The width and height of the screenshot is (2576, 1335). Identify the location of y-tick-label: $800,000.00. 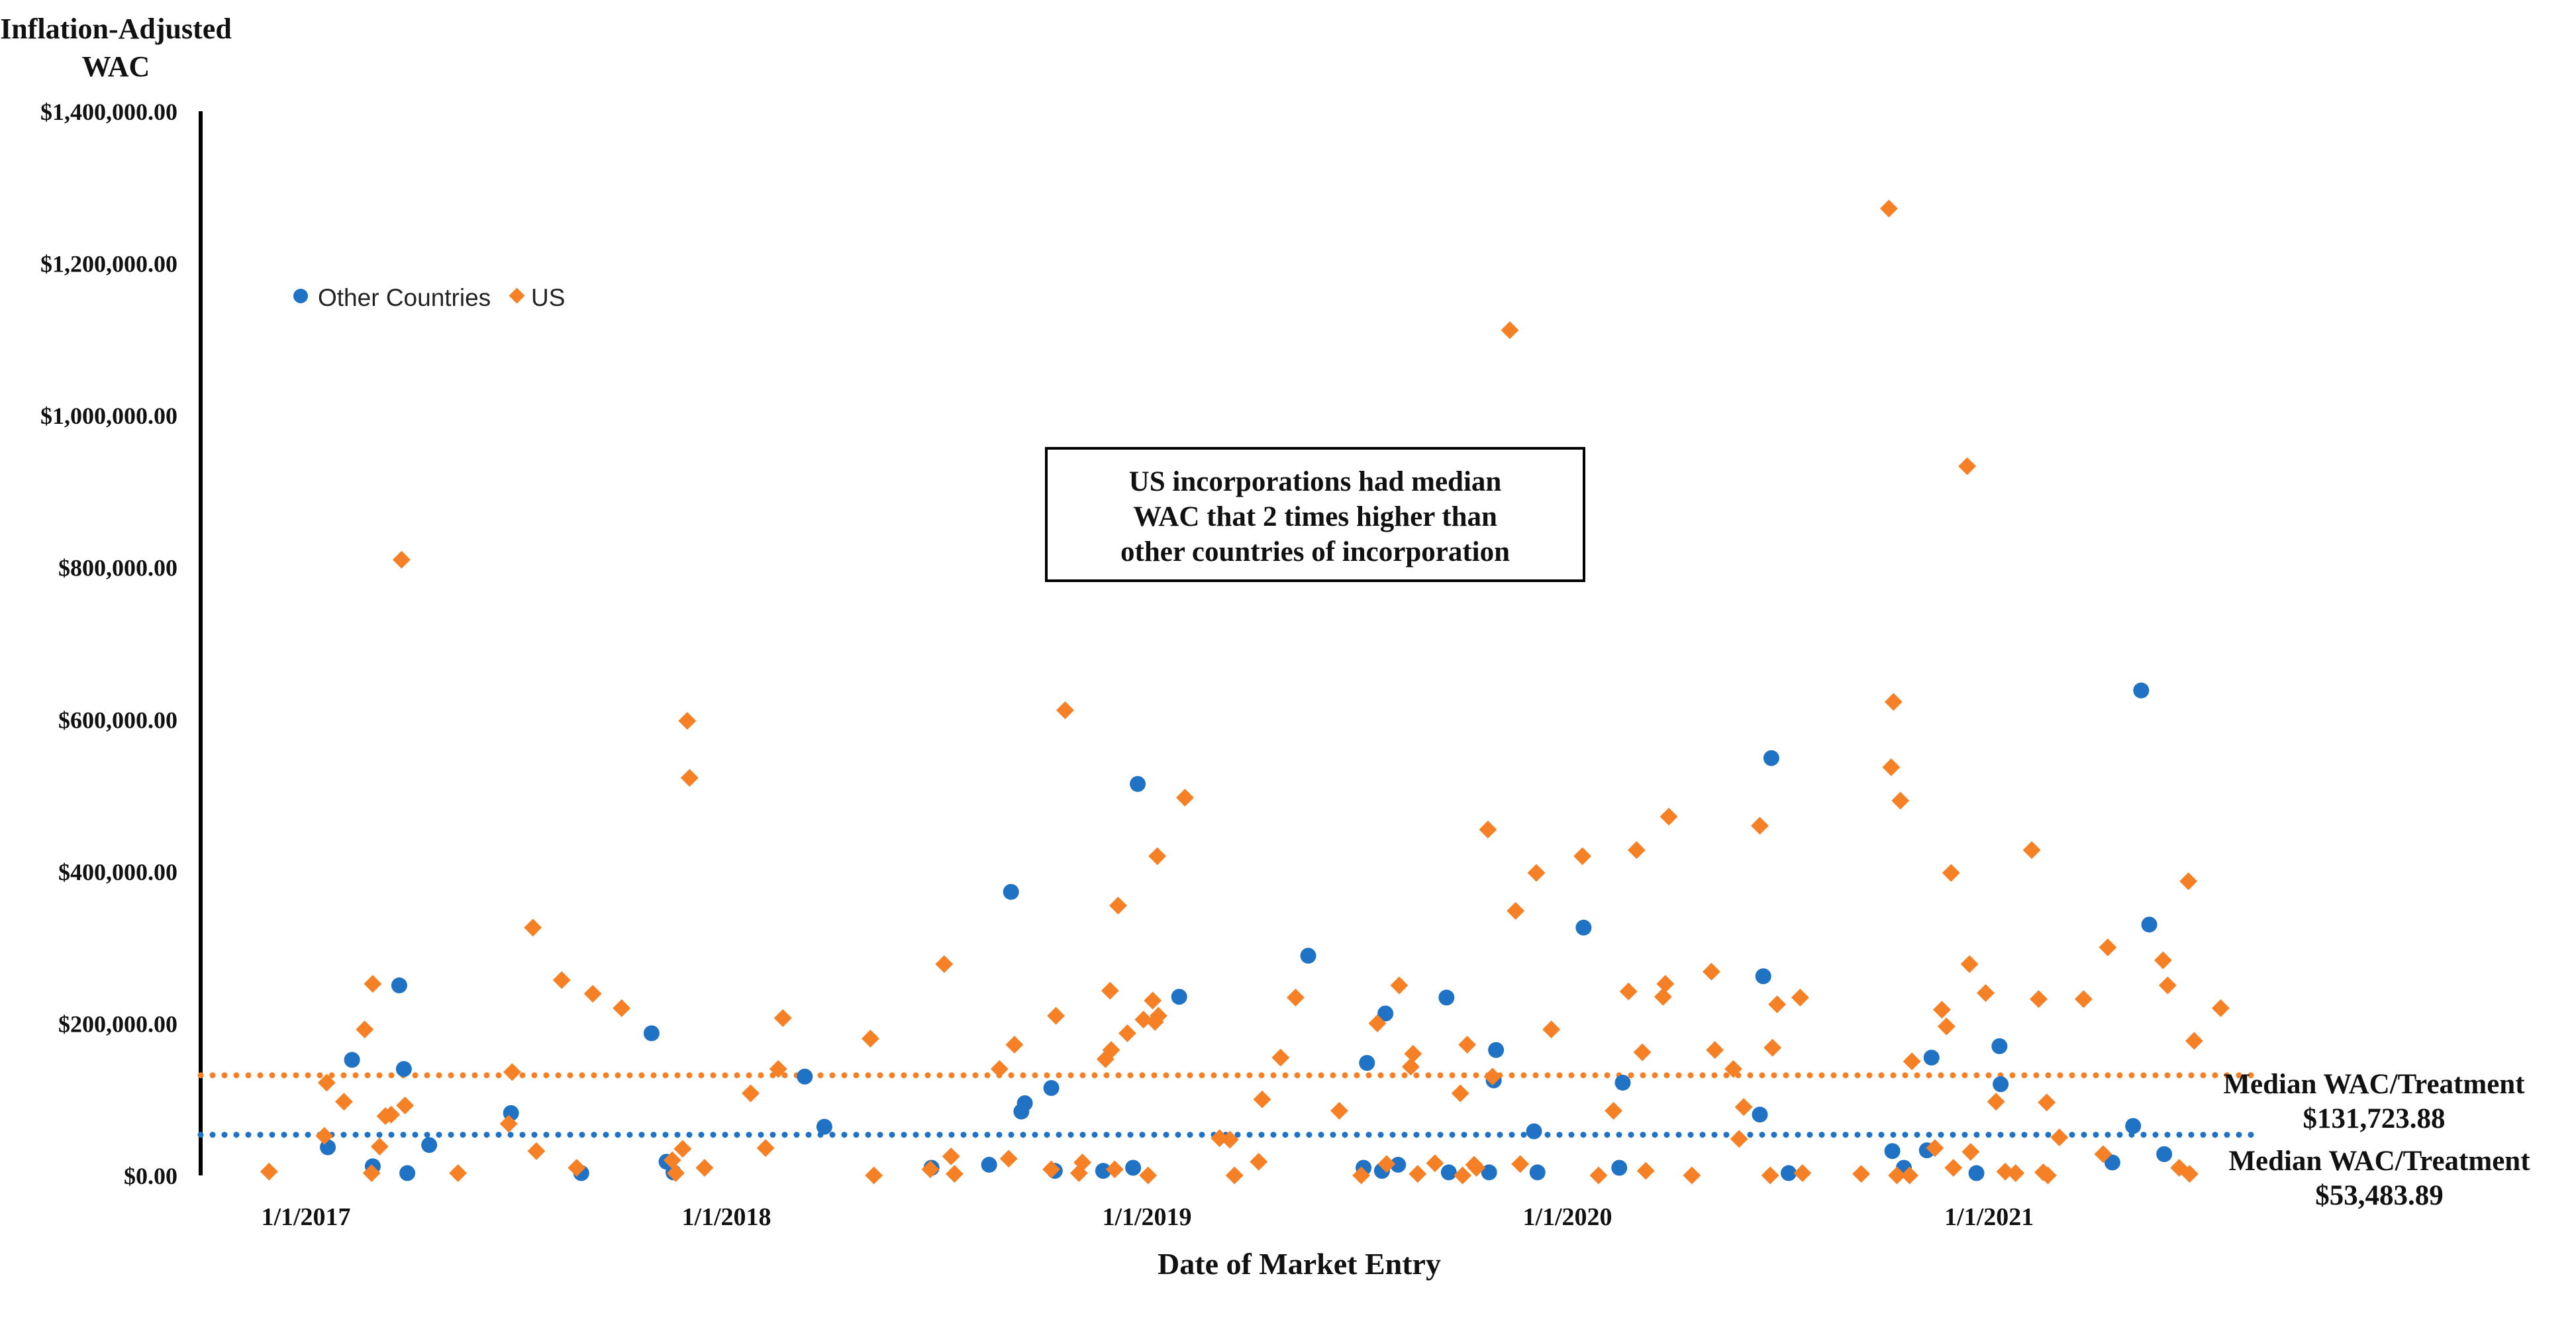
(117, 568).